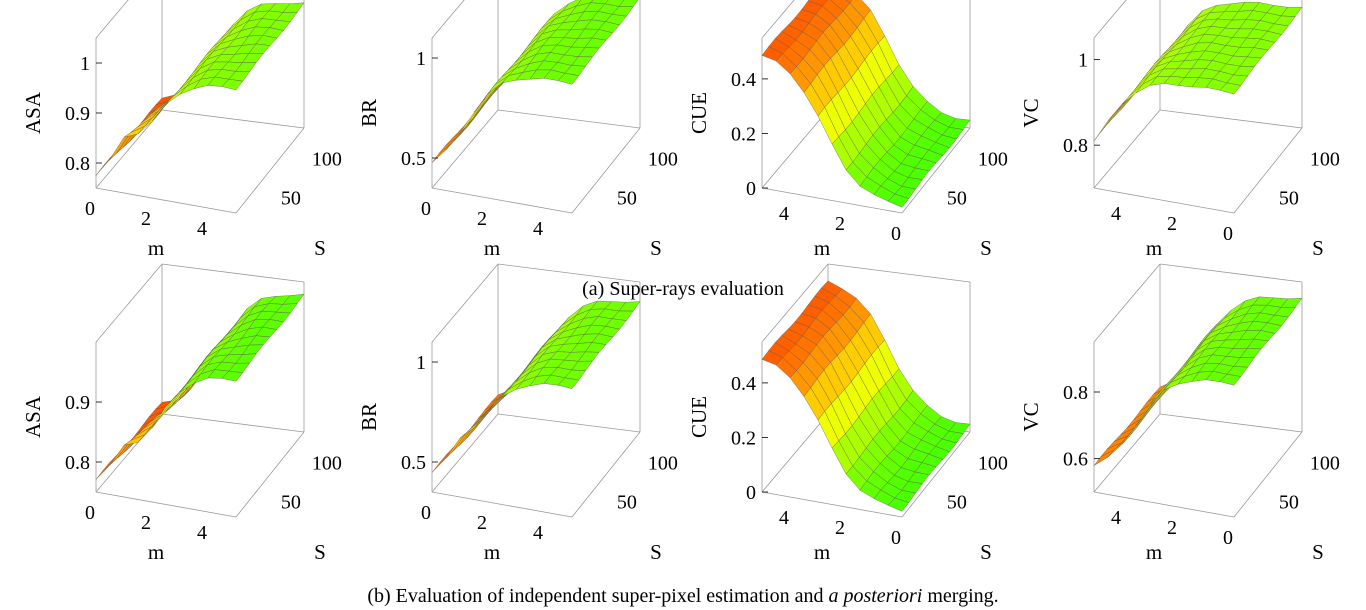  Describe the element at coordinates (960, 596) in the screenshot. I see `caption-b-post: merging.` at that location.